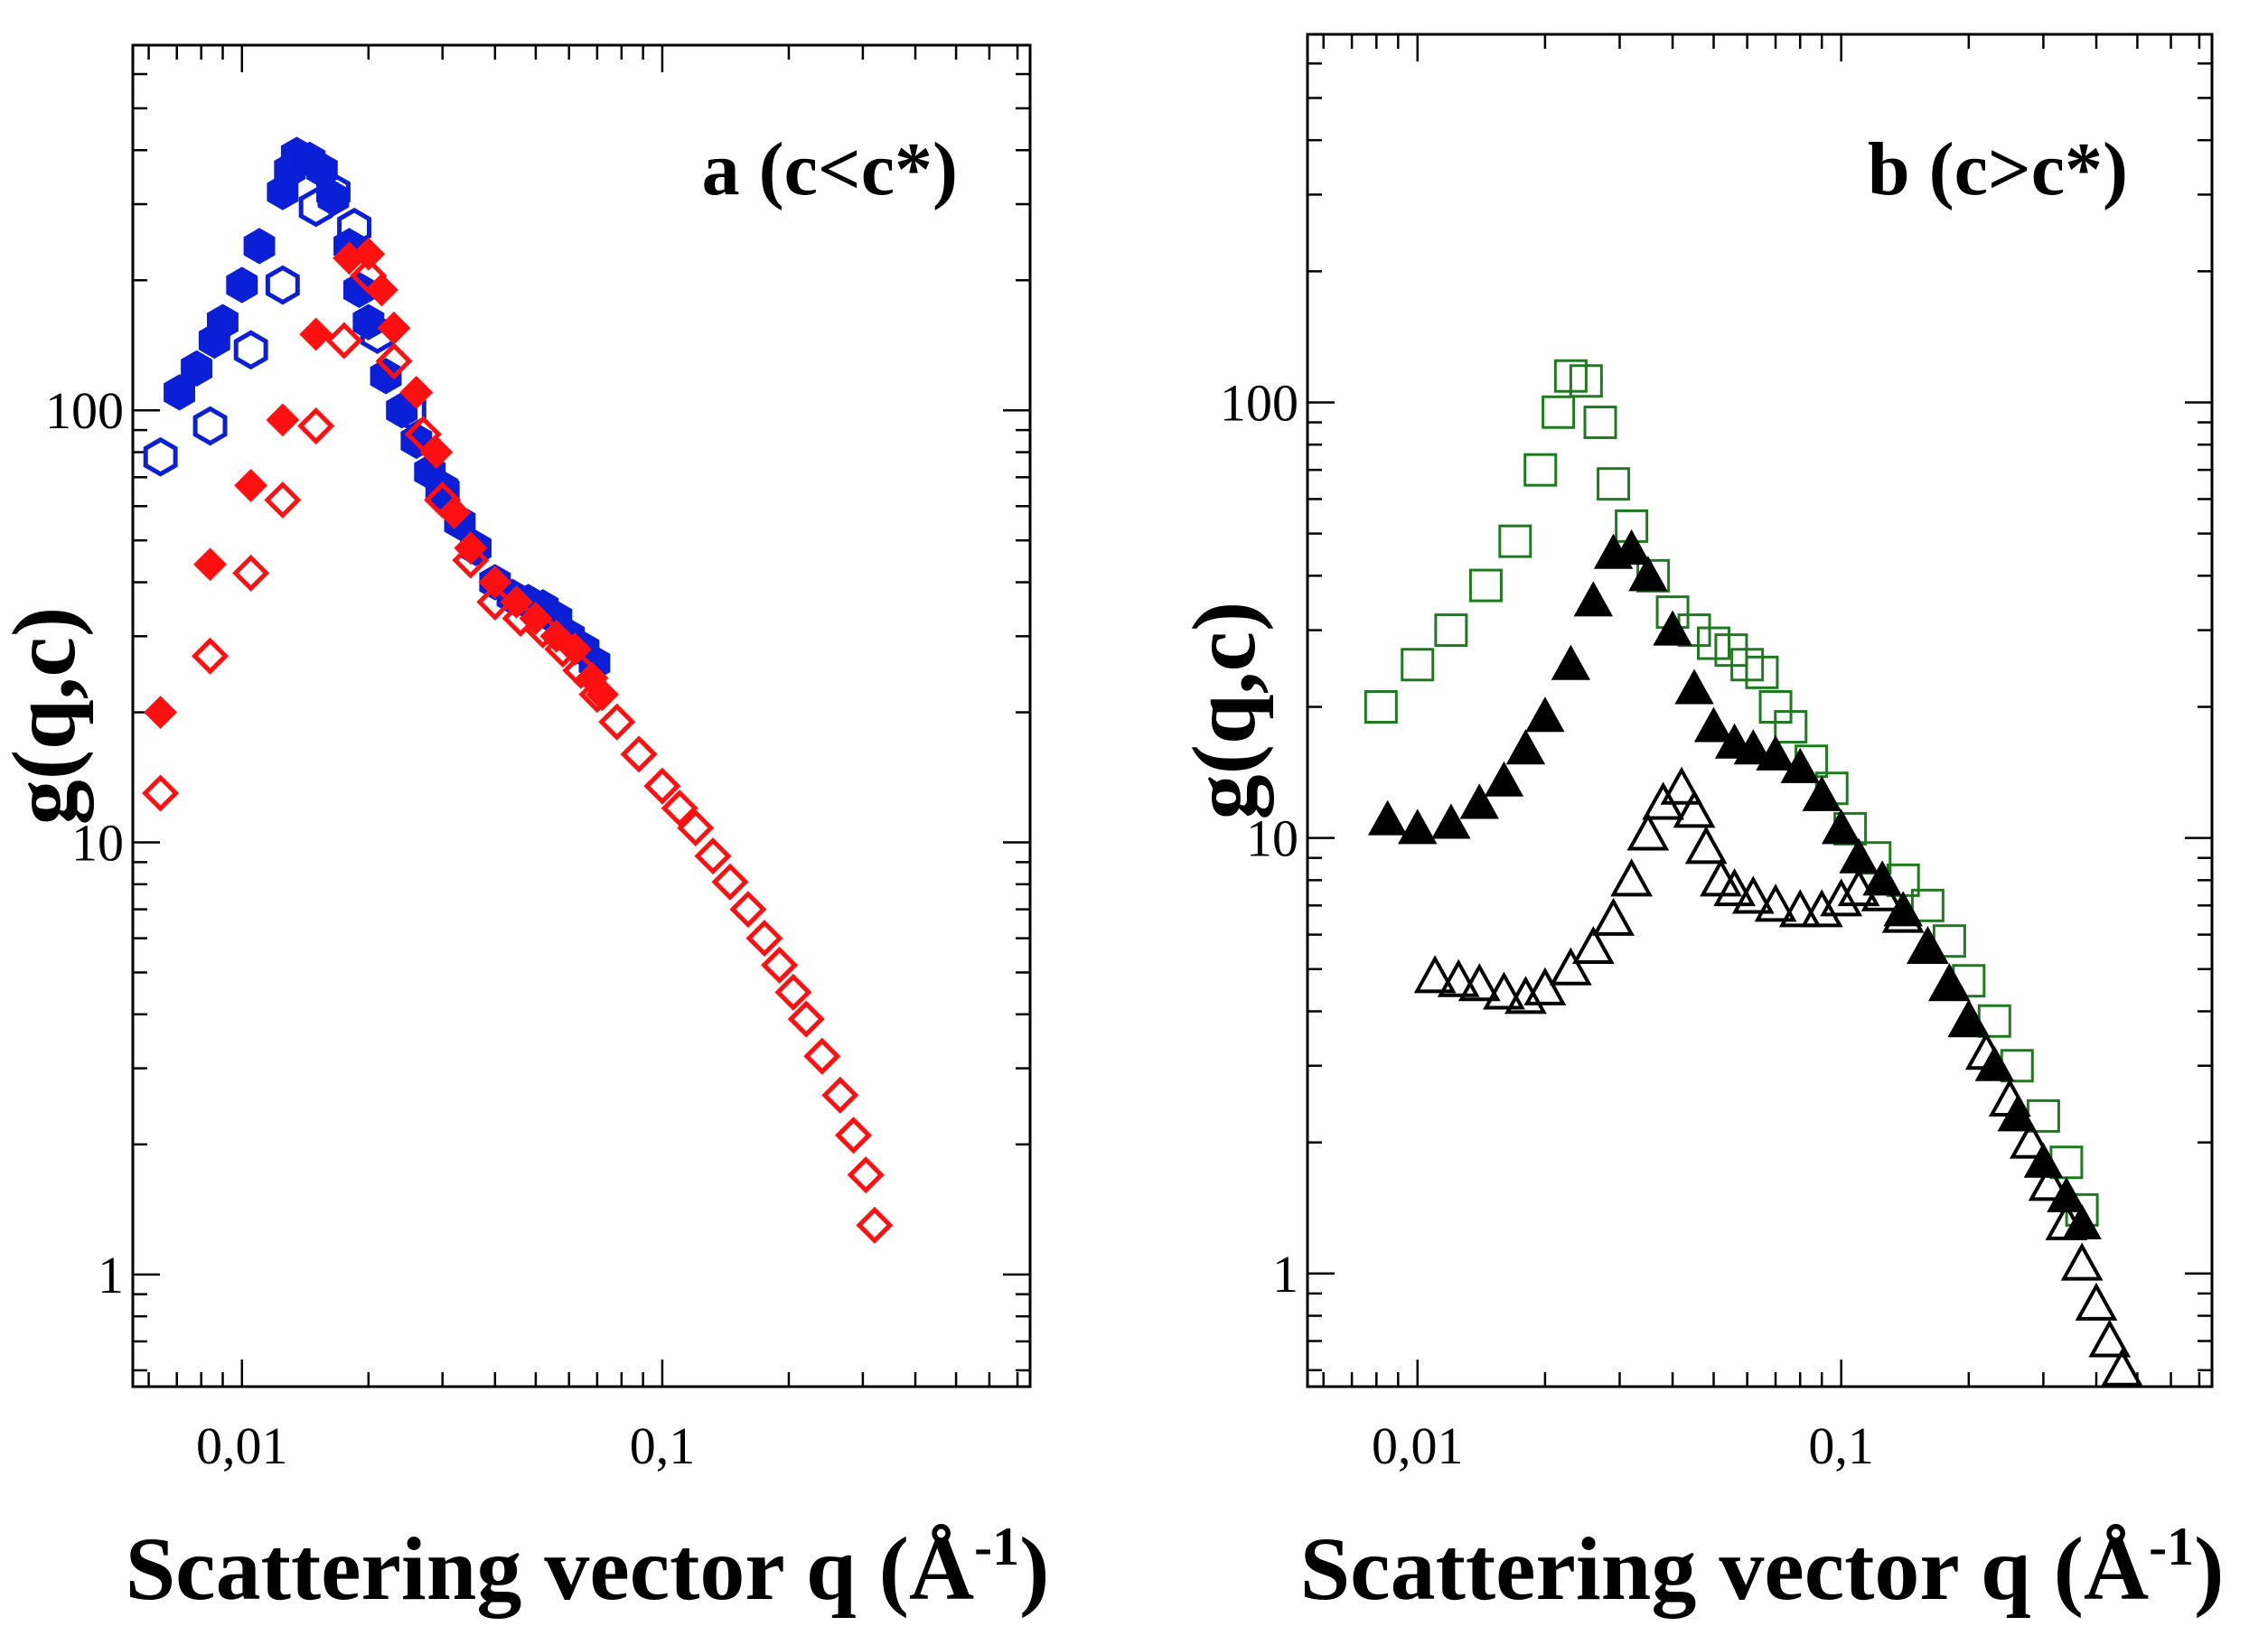 The width and height of the screenshot is (2268, 1645). Describe the element at coordinates (1418, 1445) in the screenshot. I see `x-tick-label: 0,01` at that location.